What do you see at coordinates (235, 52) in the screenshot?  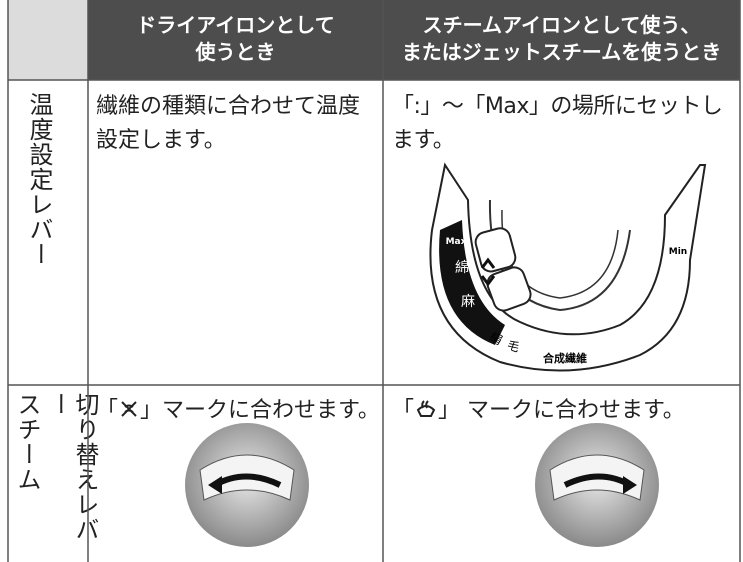 I see `header-line: 使うとき` at bounding box center [235, 52].